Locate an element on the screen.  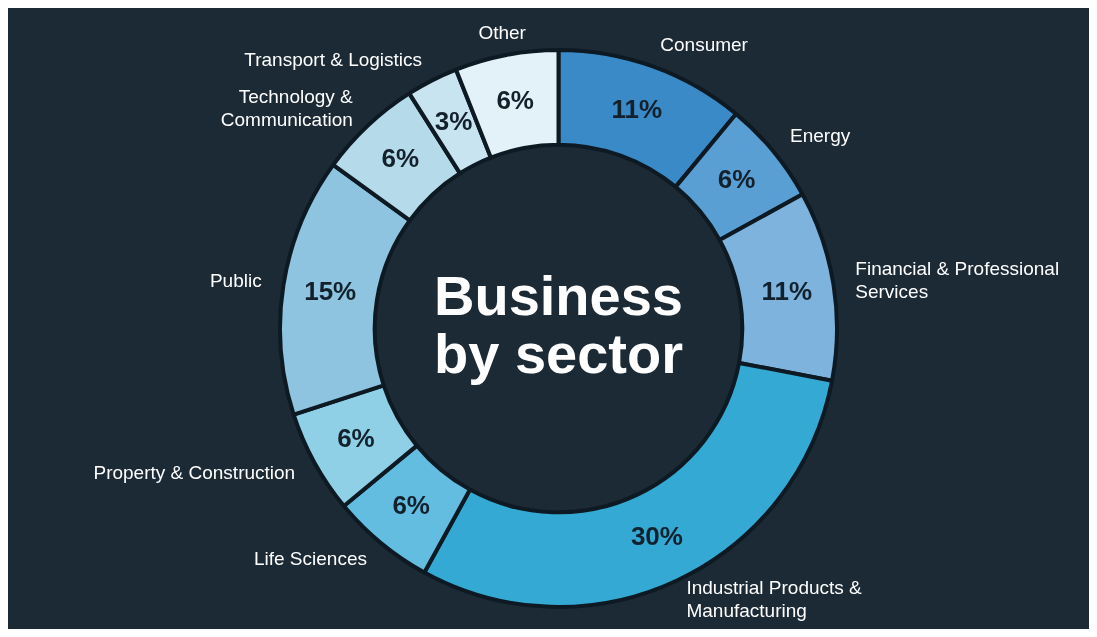
slice-label: Property & Construction is located at coordinates (194, 472).